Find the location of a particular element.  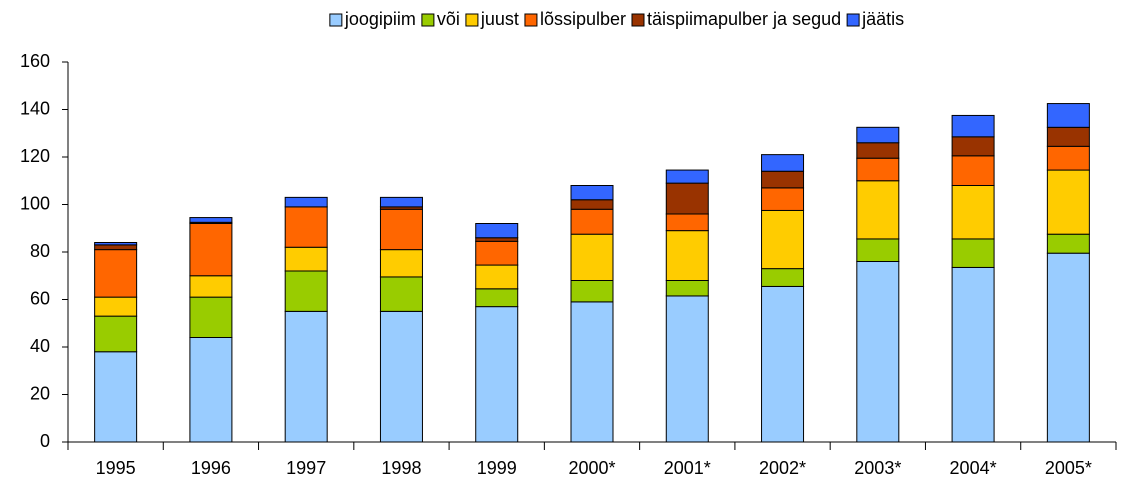

x-tick-label: 1999 is located at coordinates (497, 468).